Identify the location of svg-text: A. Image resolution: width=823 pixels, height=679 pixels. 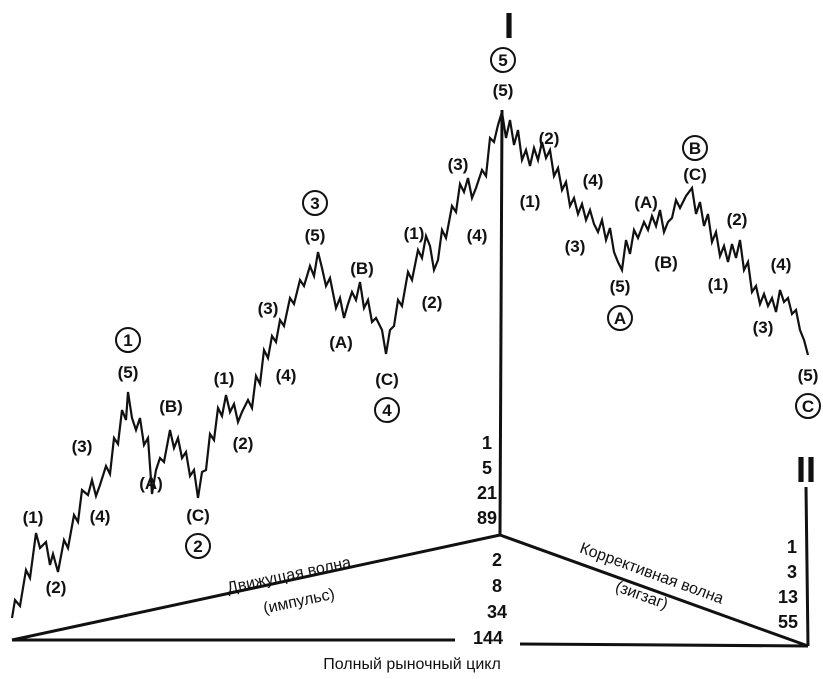
(620, 318).